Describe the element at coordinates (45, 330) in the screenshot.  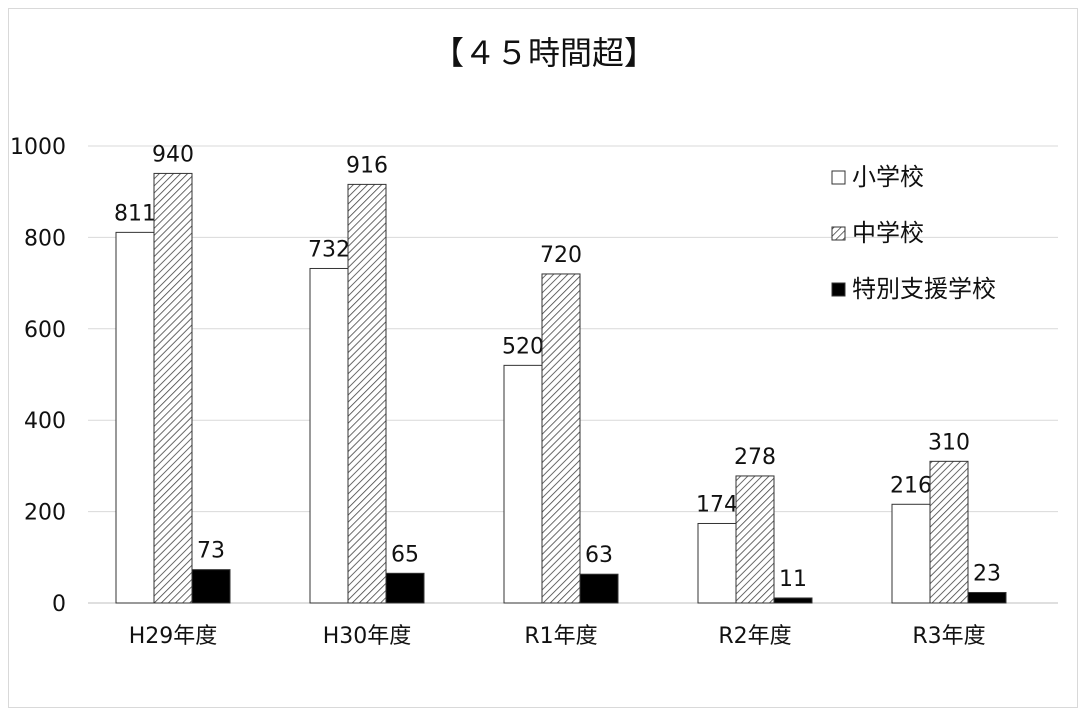
I see `y-tick-label: 600` at that location.